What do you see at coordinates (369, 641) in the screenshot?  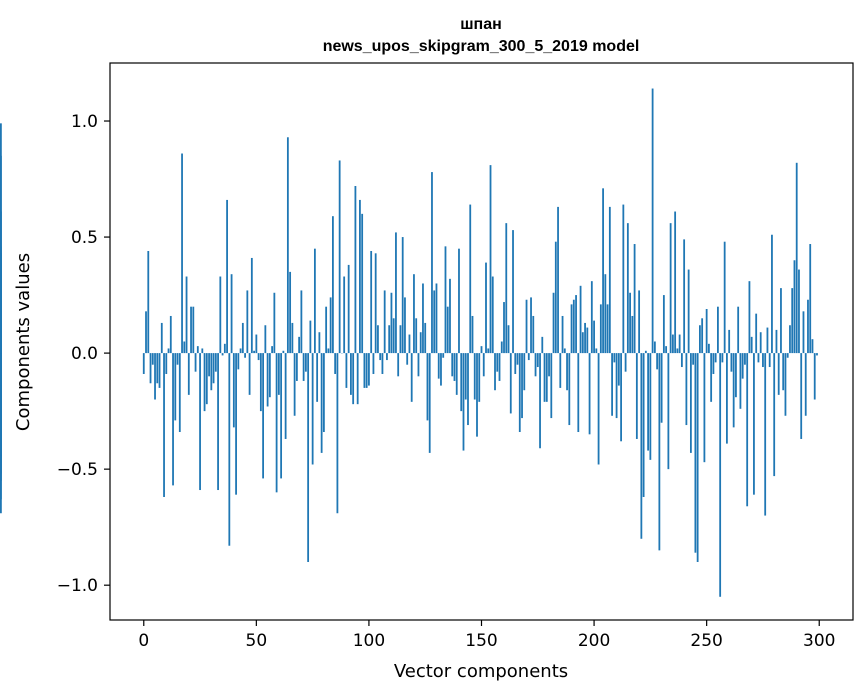 I see `x-tick-label: 100` at bounding box center [369, 641].